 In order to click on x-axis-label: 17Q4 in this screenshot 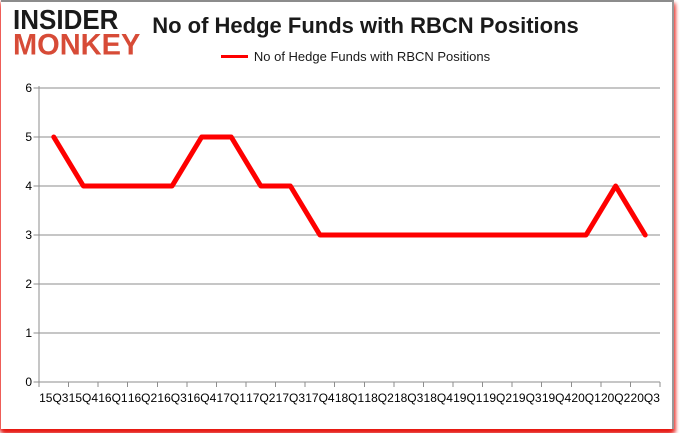, I will do `click(320, 398)`.